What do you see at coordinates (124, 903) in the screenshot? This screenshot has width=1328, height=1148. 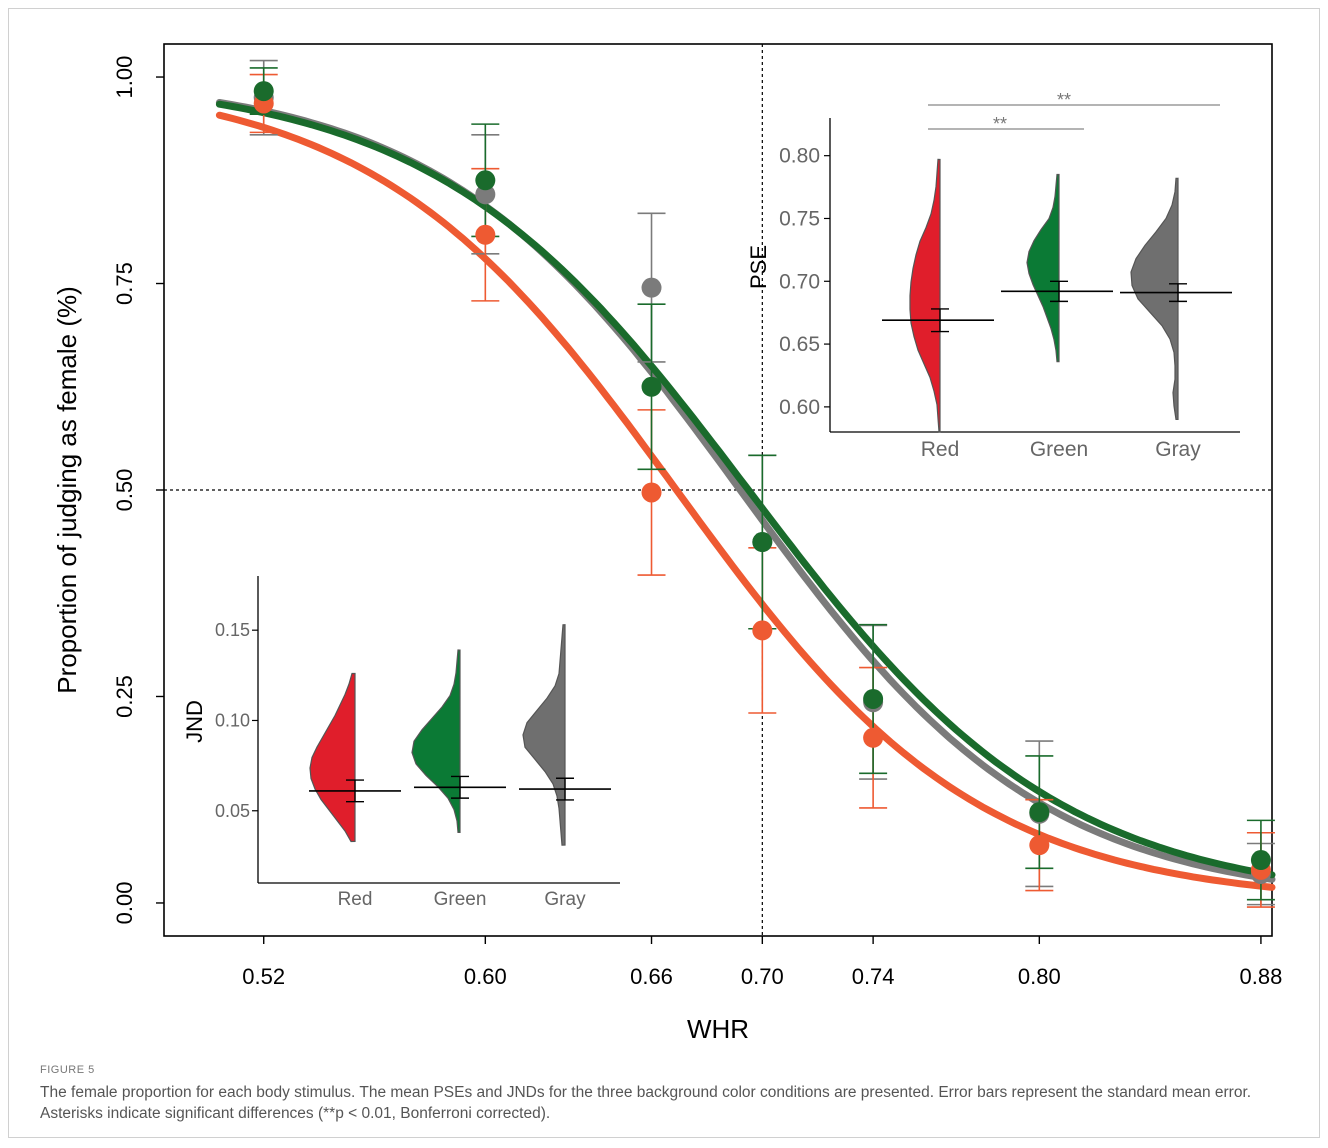 I see `y-tick-label: 0.00` at bounding box center [124, 903].